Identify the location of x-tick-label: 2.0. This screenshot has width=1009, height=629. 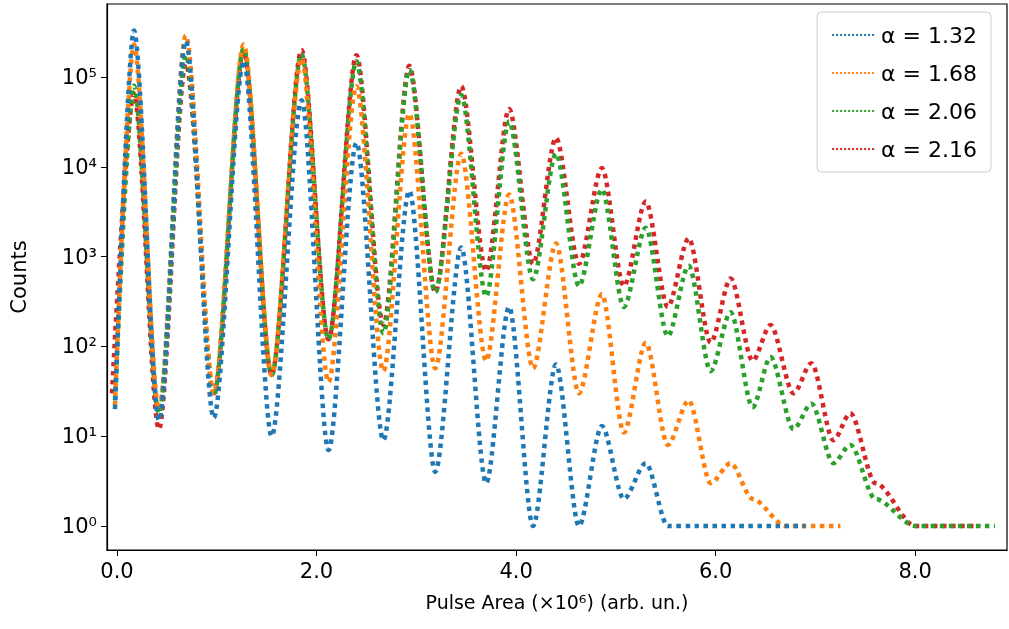
(316, 570).